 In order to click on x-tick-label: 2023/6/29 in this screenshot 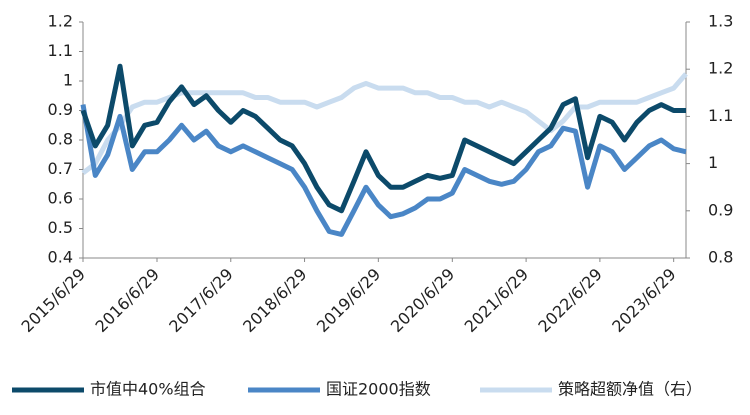, I will do `click(643, 300)`.